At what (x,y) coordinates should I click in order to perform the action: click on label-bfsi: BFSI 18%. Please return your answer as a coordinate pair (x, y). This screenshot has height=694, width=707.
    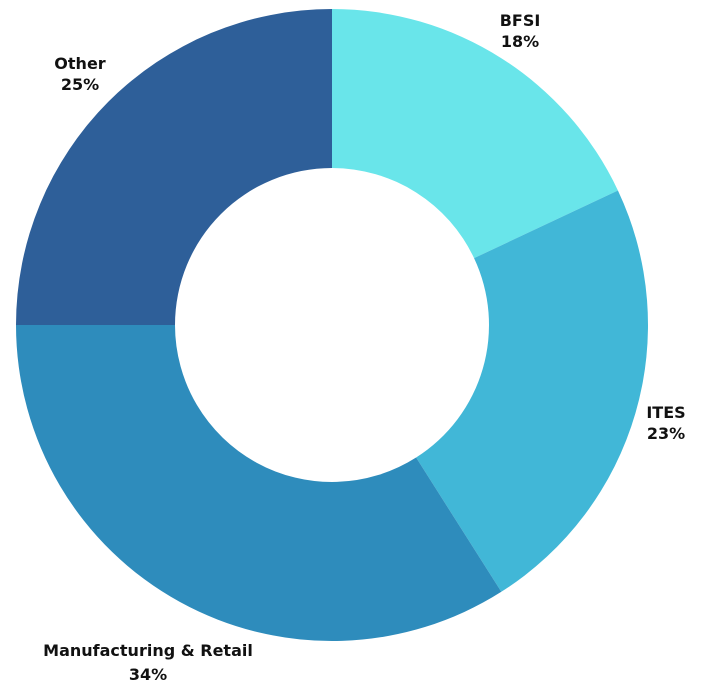
    Looking at the image, I should click on (520, 31).